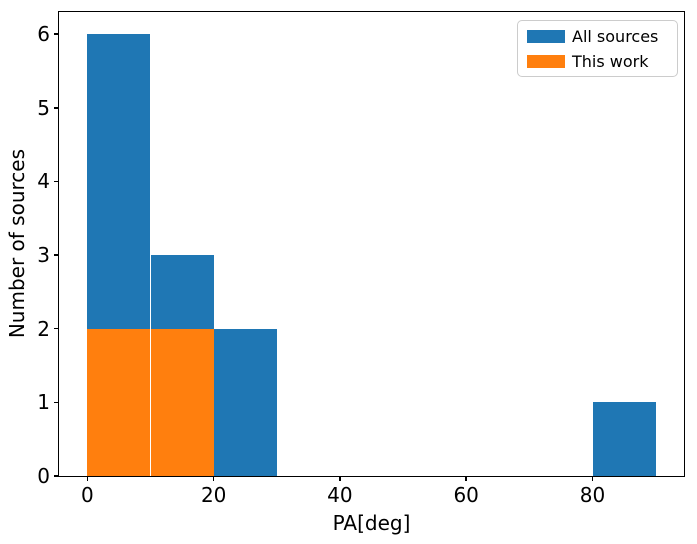 This screenshot has width=697, height=544. Describe the element at coordinates (43, 328) in the screenshot. I see `y-tick-label: 2` at that location.